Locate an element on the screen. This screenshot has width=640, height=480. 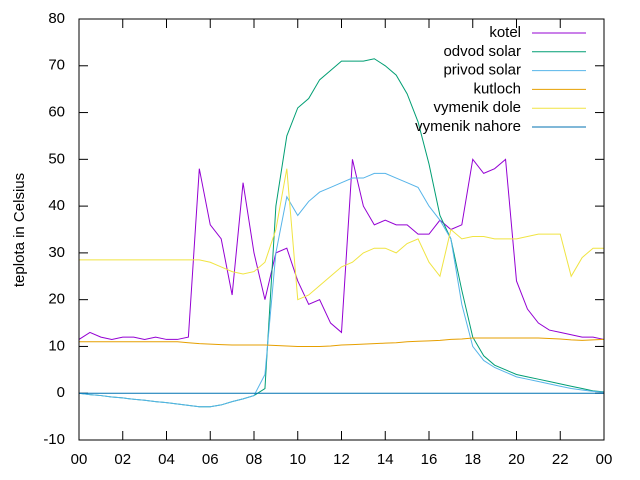
x-tick-label: 22 is located at coordinates (560, 459).